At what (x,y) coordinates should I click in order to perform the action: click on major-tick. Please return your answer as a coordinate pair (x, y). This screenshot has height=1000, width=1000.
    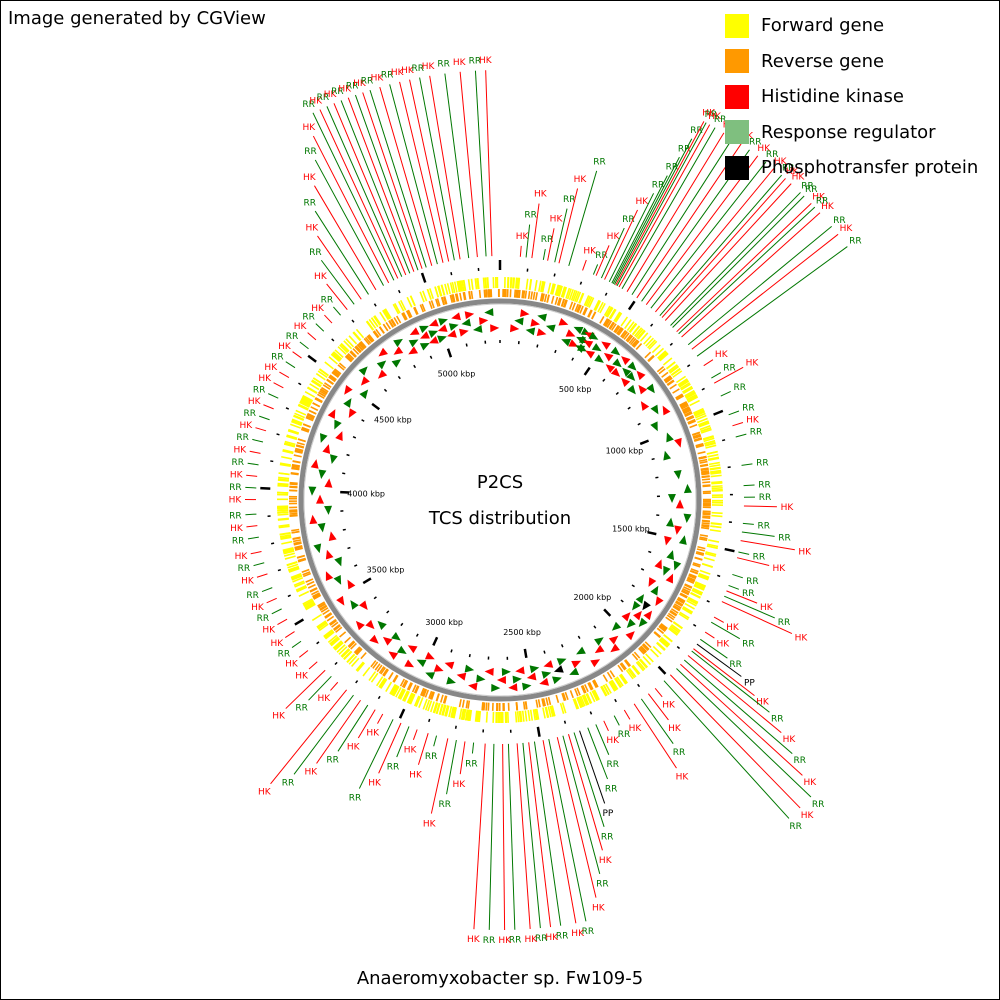
    Looking at the image, I should click on (449, 353).